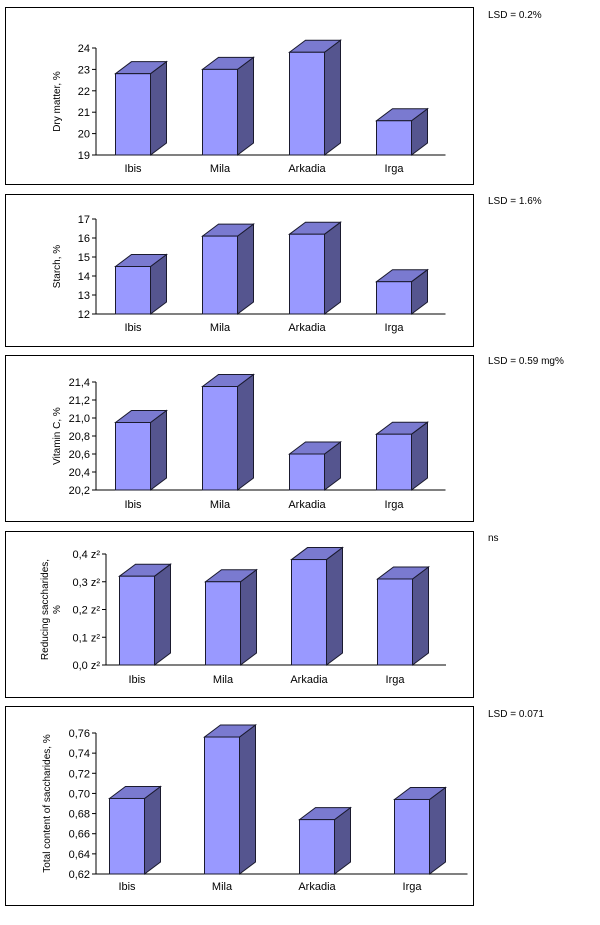 This screenshot has height=925, width=600. What do you see at coordinates (86, 611) in the screenshot?
I see `y-tick-label: 0,2 z²` at bounding box center [86, 611].